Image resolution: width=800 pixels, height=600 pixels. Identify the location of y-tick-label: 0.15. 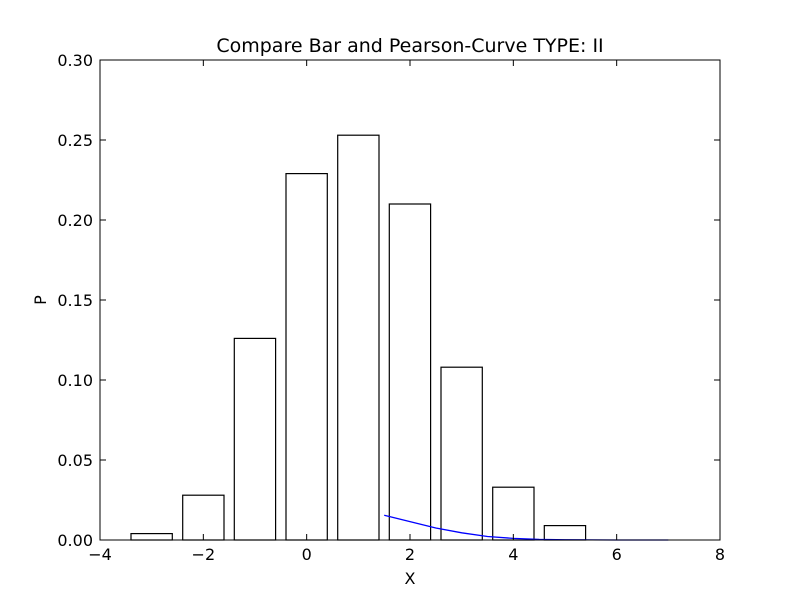
(75, 300).